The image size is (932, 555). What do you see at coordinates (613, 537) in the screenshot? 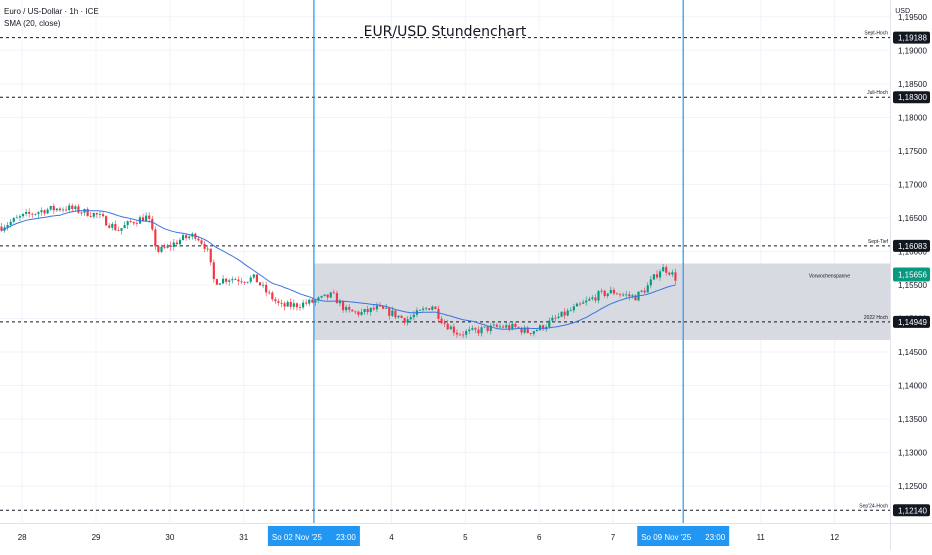
I see `x-tick-7: 7` at bounding box center [613, 537].